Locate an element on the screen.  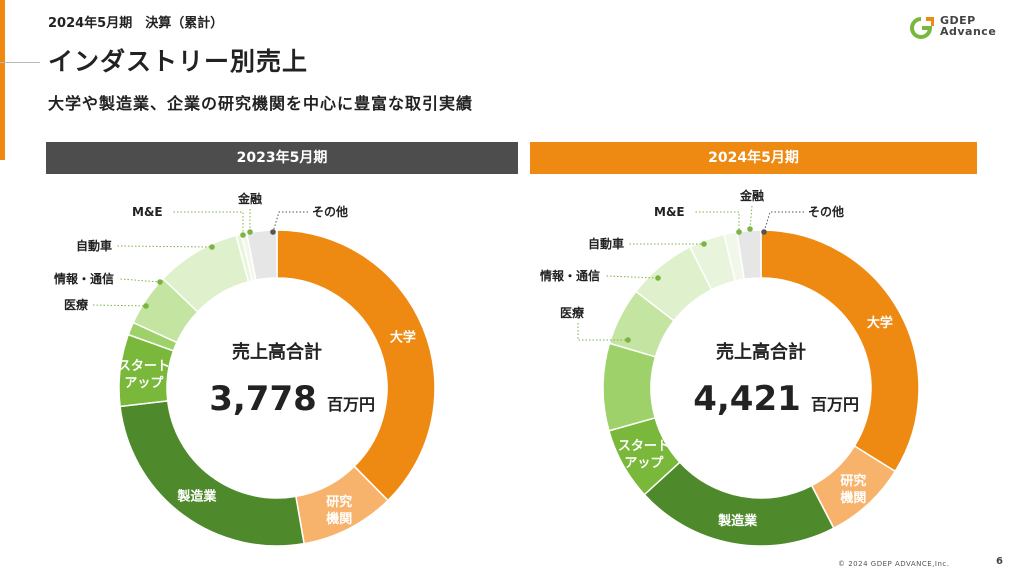
title-rule is located at coordinates (20, 62).